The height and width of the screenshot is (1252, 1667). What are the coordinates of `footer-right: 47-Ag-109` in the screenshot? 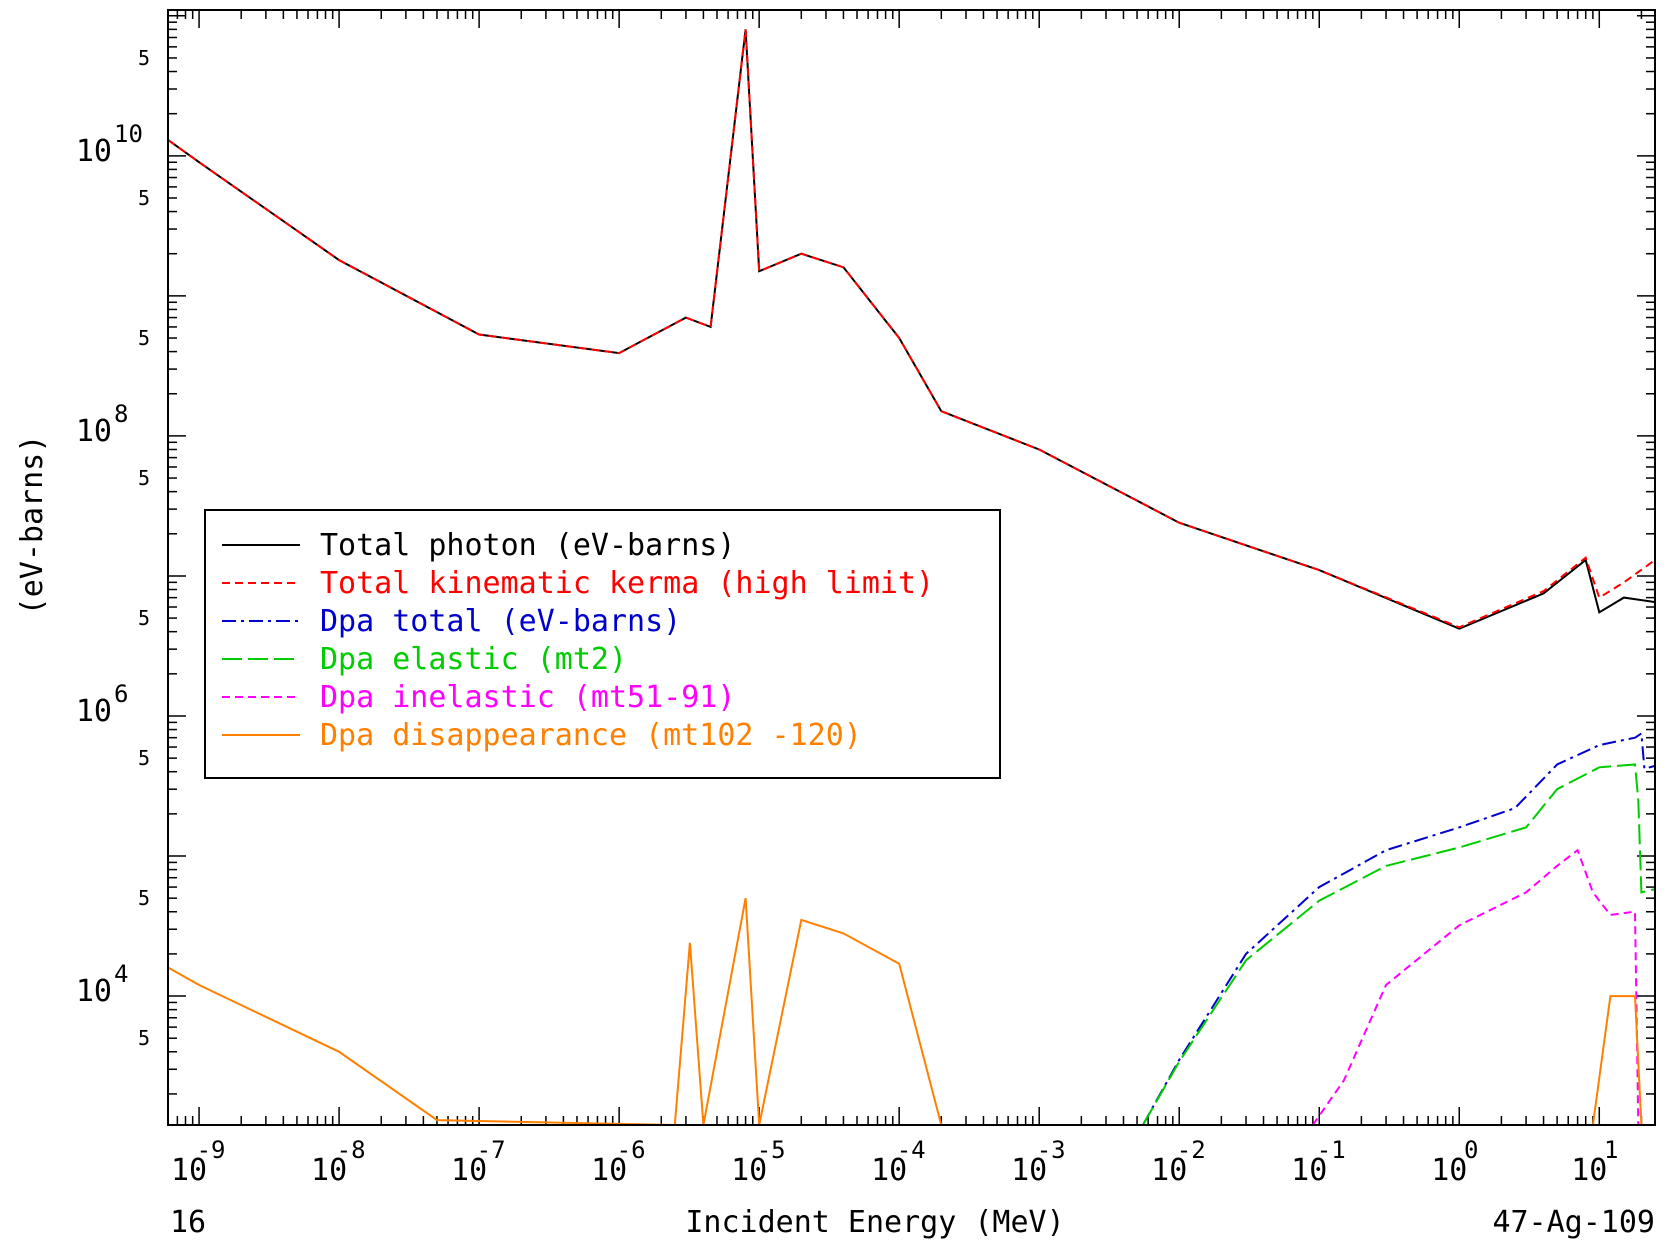 It's located at (1573, 1222).